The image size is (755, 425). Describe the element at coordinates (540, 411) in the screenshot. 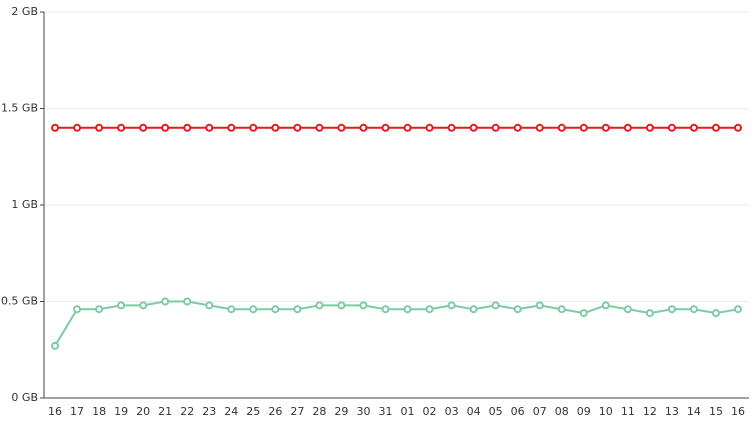

I see `x-tick-label: 07` at that location.